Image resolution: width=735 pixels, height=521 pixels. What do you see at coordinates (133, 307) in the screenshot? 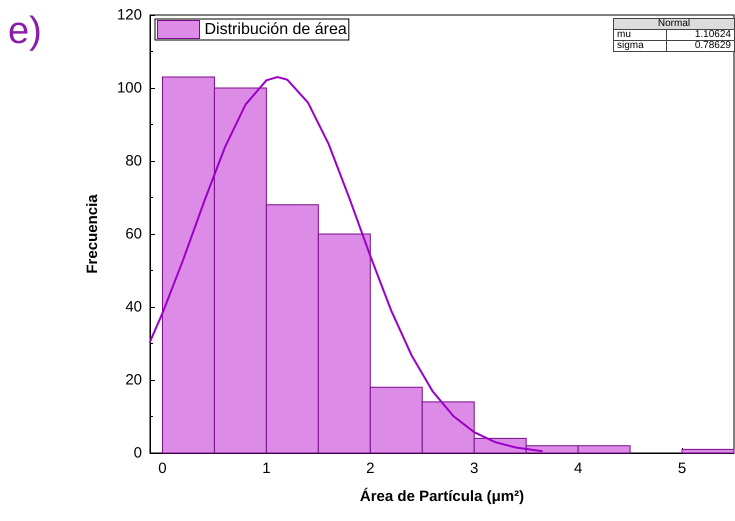
I see `y-tick-label: 40` at bounding box center [133, 307].